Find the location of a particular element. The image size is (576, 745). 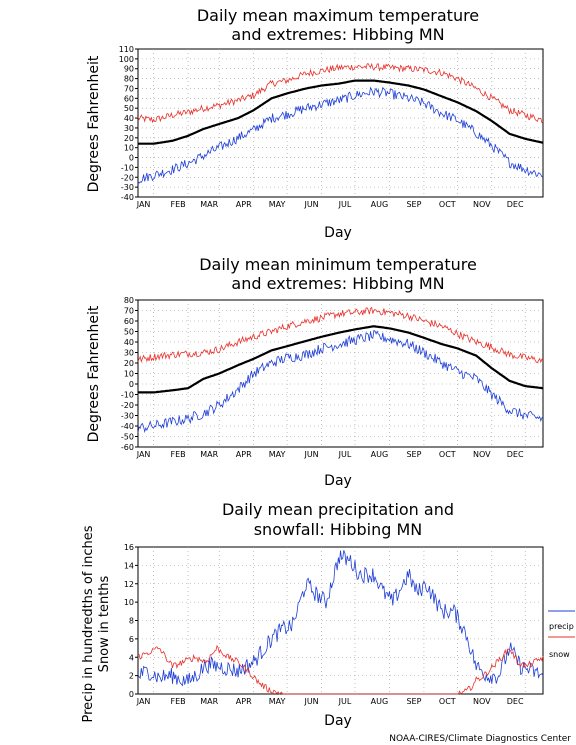

y-axis-label-line-1: Precip in hundredths of inches is located at coordinates (88, 623).